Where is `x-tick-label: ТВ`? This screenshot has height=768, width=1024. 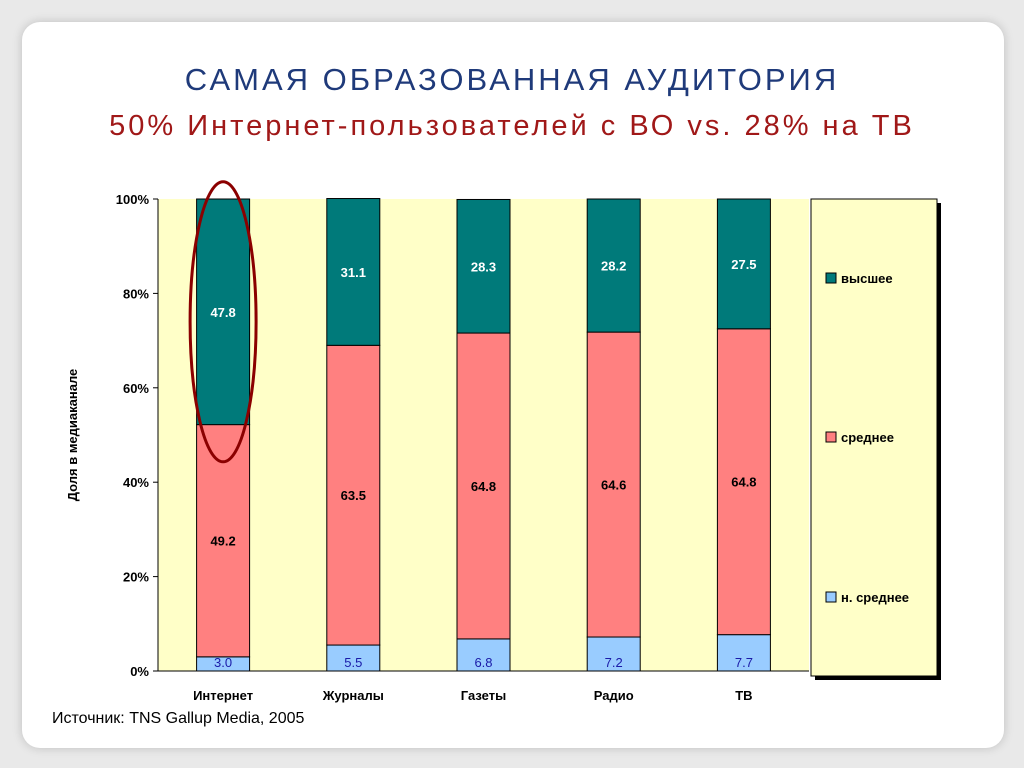 x-tick-label: ТВ is located at coordinates (743, 695).